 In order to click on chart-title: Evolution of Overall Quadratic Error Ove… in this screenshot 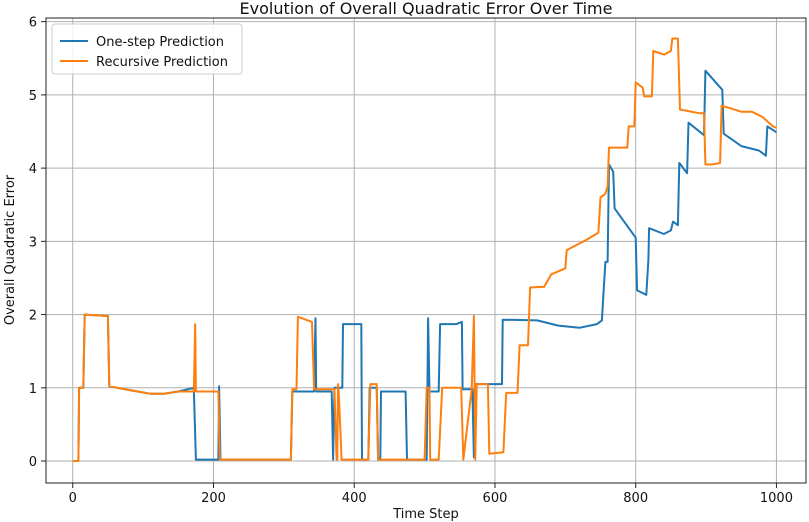, I will do `click(426, 9)`.